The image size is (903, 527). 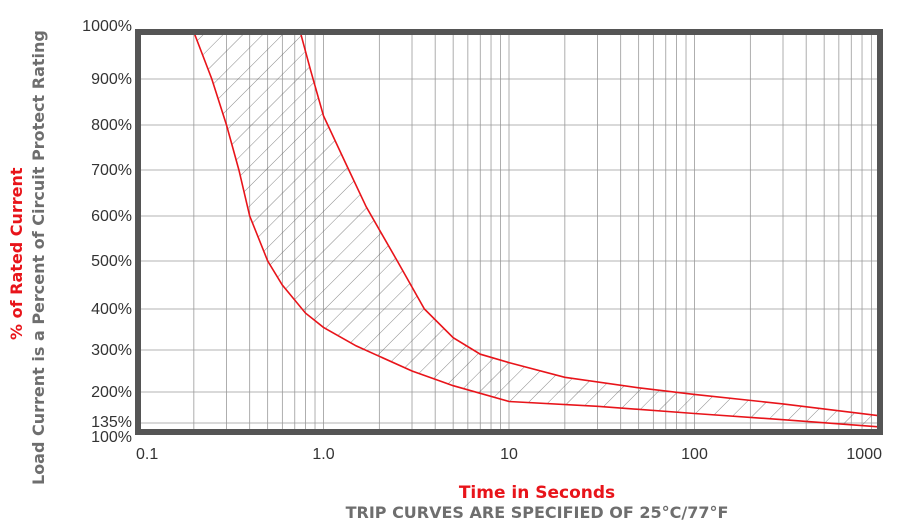 I want to click on x-tick-label: 100, so click(x=694, y=454).